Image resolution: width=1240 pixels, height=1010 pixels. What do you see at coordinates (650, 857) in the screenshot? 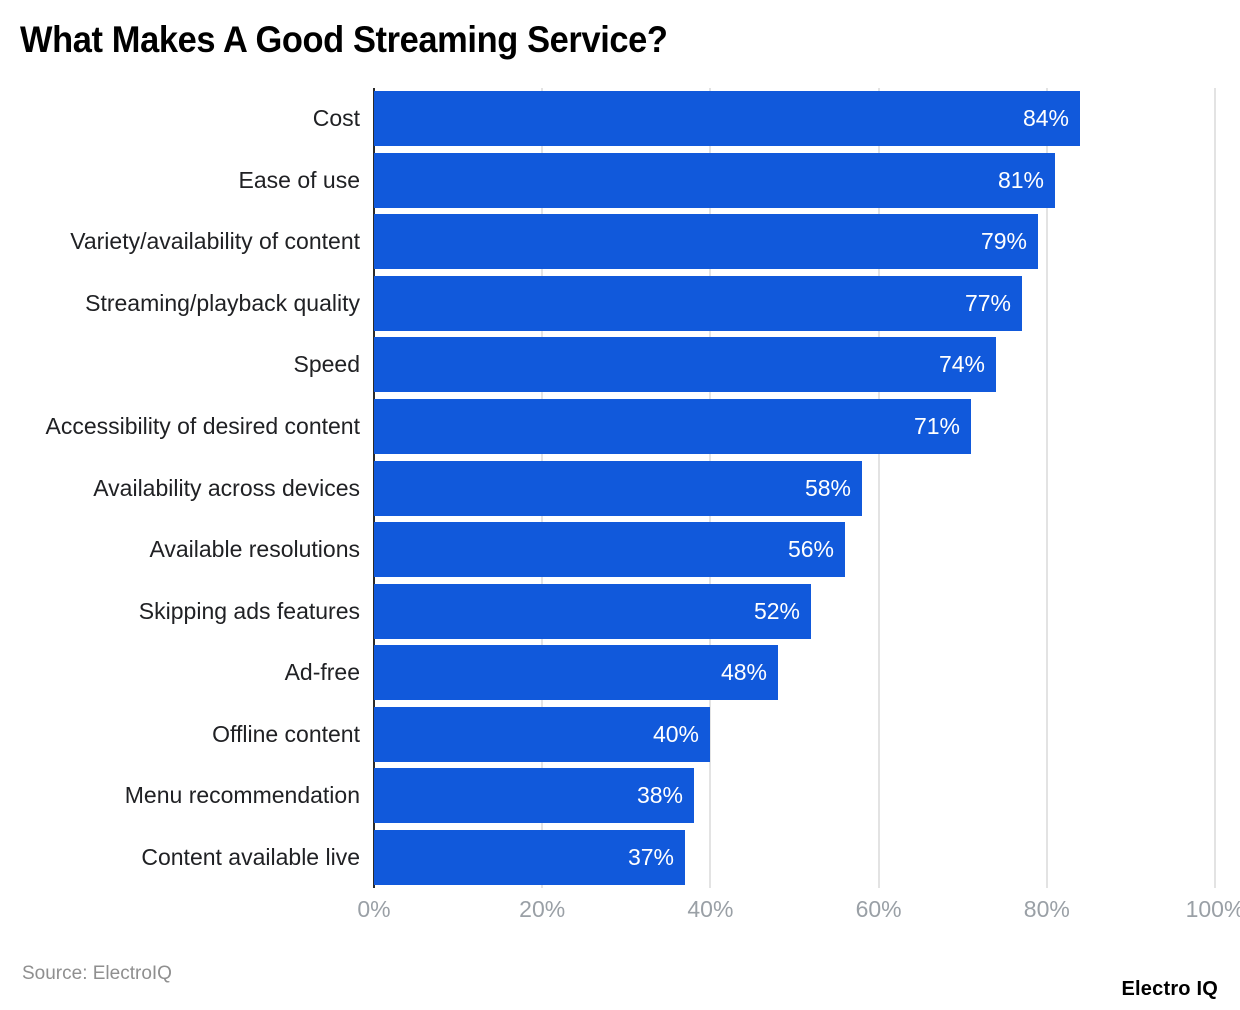
I see `bar-value-label: 37%` at bounding box center [650, 857].